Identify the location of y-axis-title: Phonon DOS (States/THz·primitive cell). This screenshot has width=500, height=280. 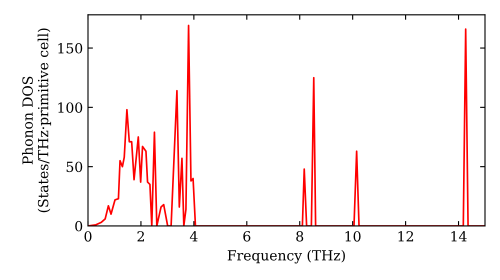
(37, 120).